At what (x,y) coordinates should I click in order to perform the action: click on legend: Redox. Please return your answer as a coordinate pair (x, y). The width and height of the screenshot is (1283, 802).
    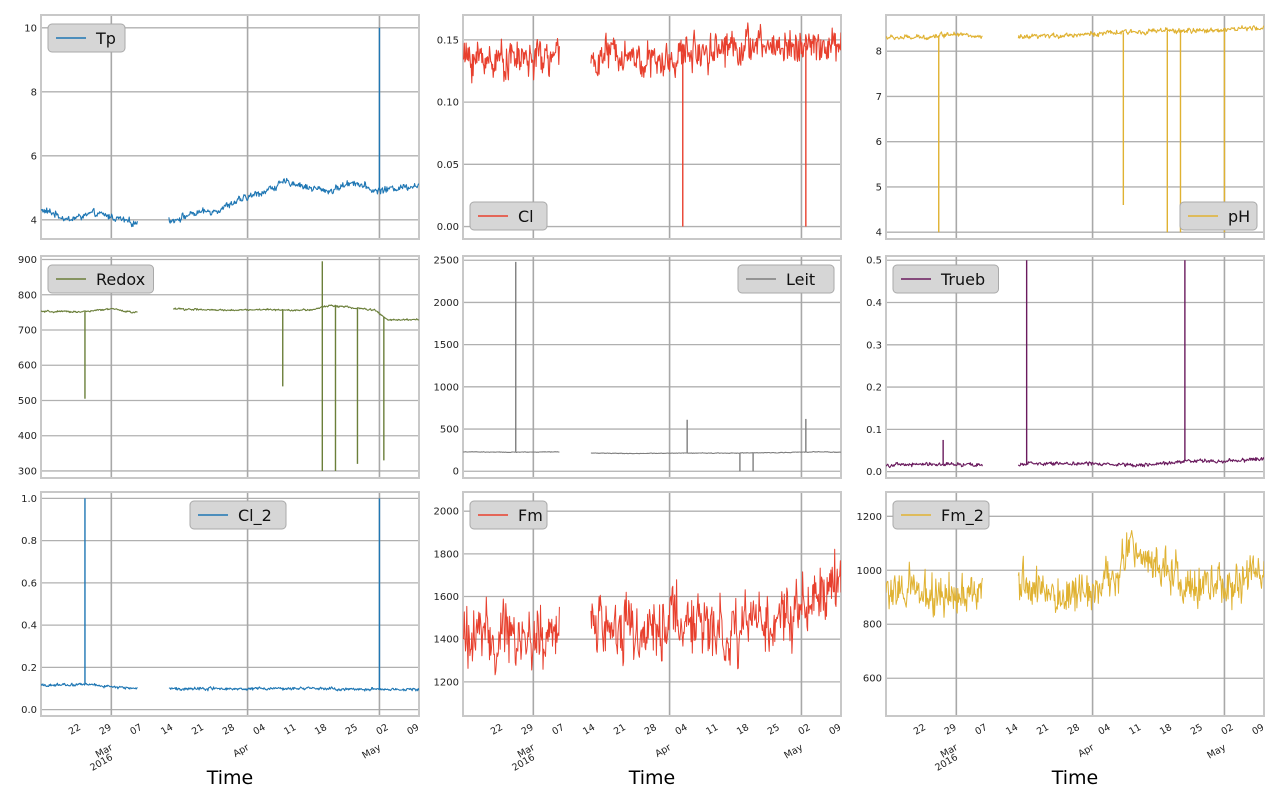
    Looking at the image, I should click on (100, 279).